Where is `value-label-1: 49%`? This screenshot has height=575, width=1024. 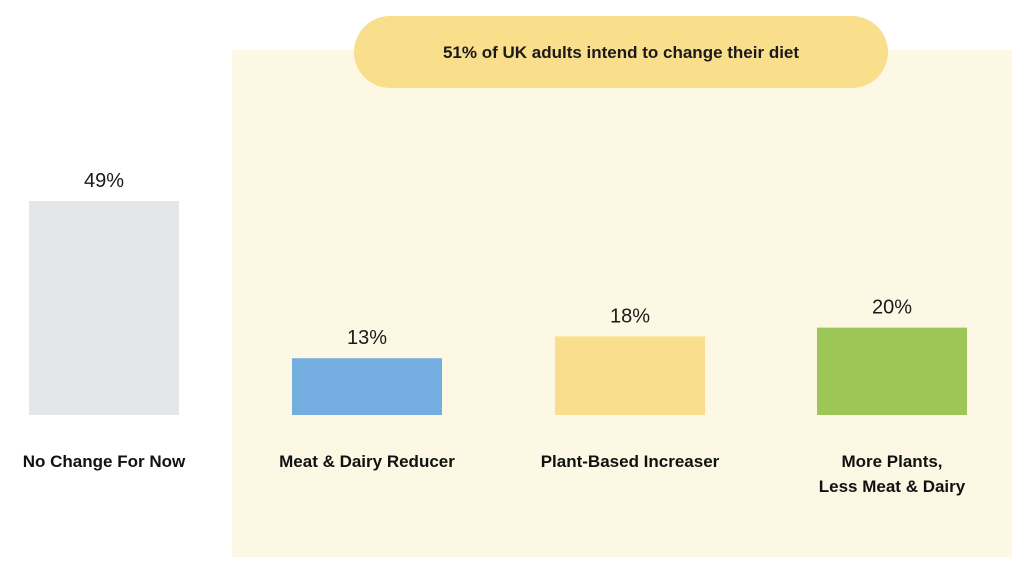
value-label-1: 49% is located at coordinates (104, 181).